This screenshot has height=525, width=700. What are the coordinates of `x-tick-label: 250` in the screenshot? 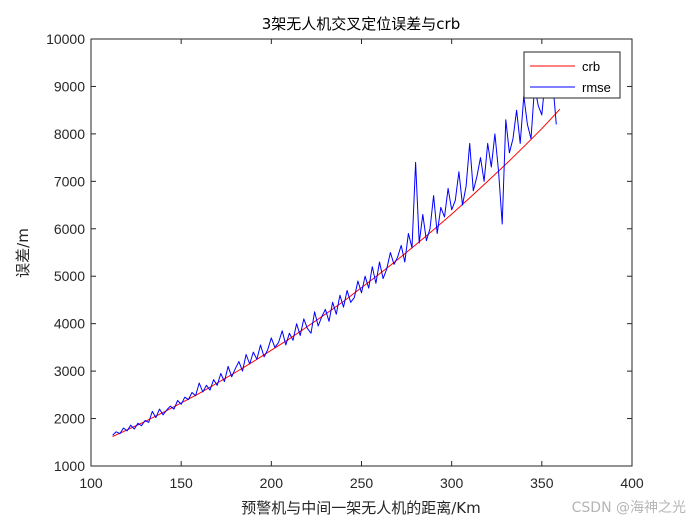 It's located at (362, 483).